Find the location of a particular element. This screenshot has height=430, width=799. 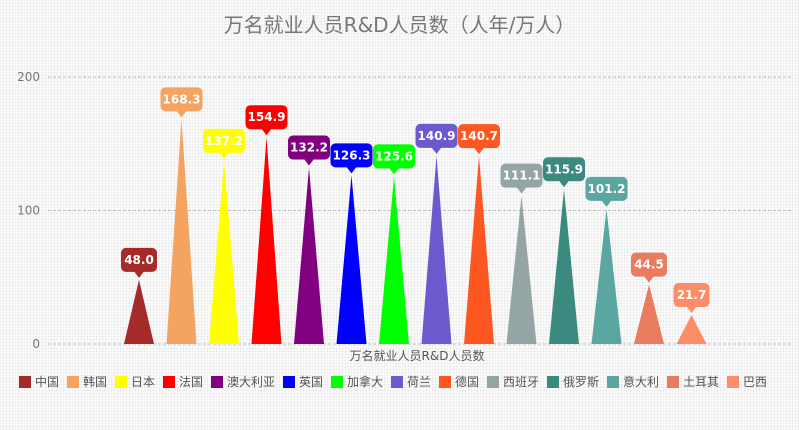

legend-item-澳大利亚: 澳大利亚 is located at coordinates (243, 382).